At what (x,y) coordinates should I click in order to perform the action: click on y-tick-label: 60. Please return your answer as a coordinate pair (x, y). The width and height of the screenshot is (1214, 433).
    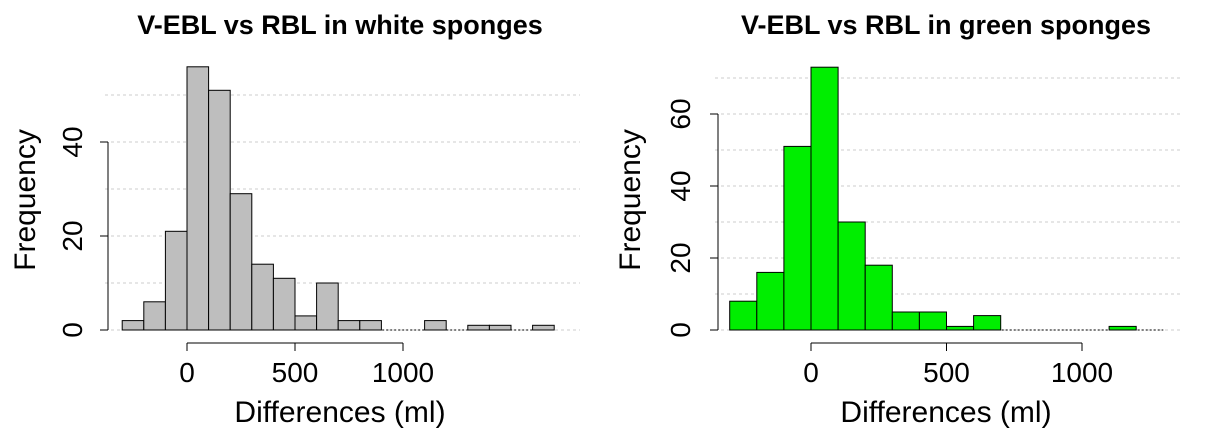
    Looking at the image, I should click on (680, 113).